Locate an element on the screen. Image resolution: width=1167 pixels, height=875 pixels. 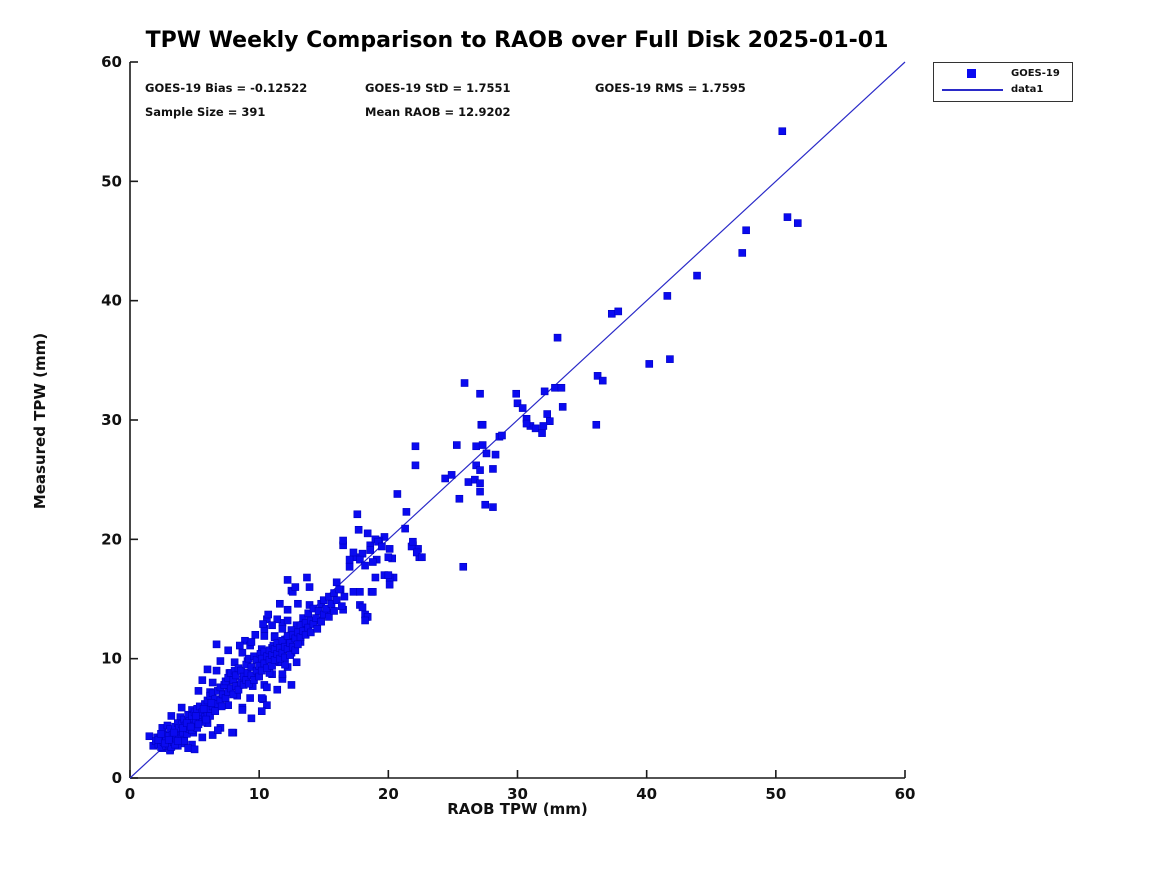
legend-entry-data1: data1 is located at coordinates (1003, 90).